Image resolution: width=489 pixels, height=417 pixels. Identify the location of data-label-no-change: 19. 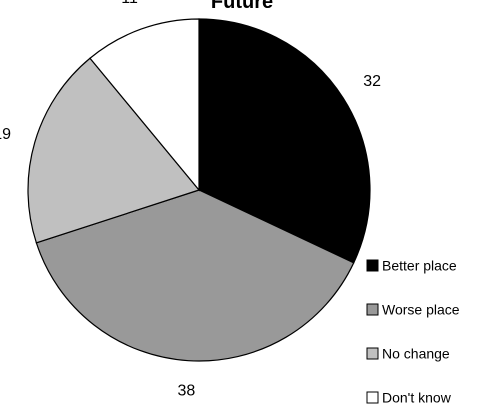
(5, 134).